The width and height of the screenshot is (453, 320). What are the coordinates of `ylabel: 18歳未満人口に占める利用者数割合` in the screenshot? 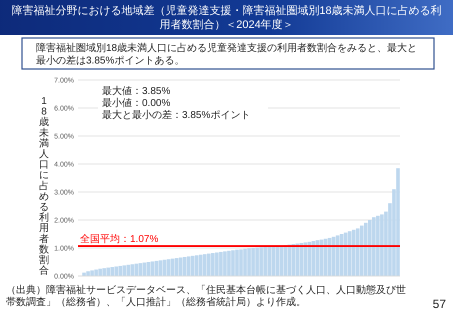 It's located at (44, 186).